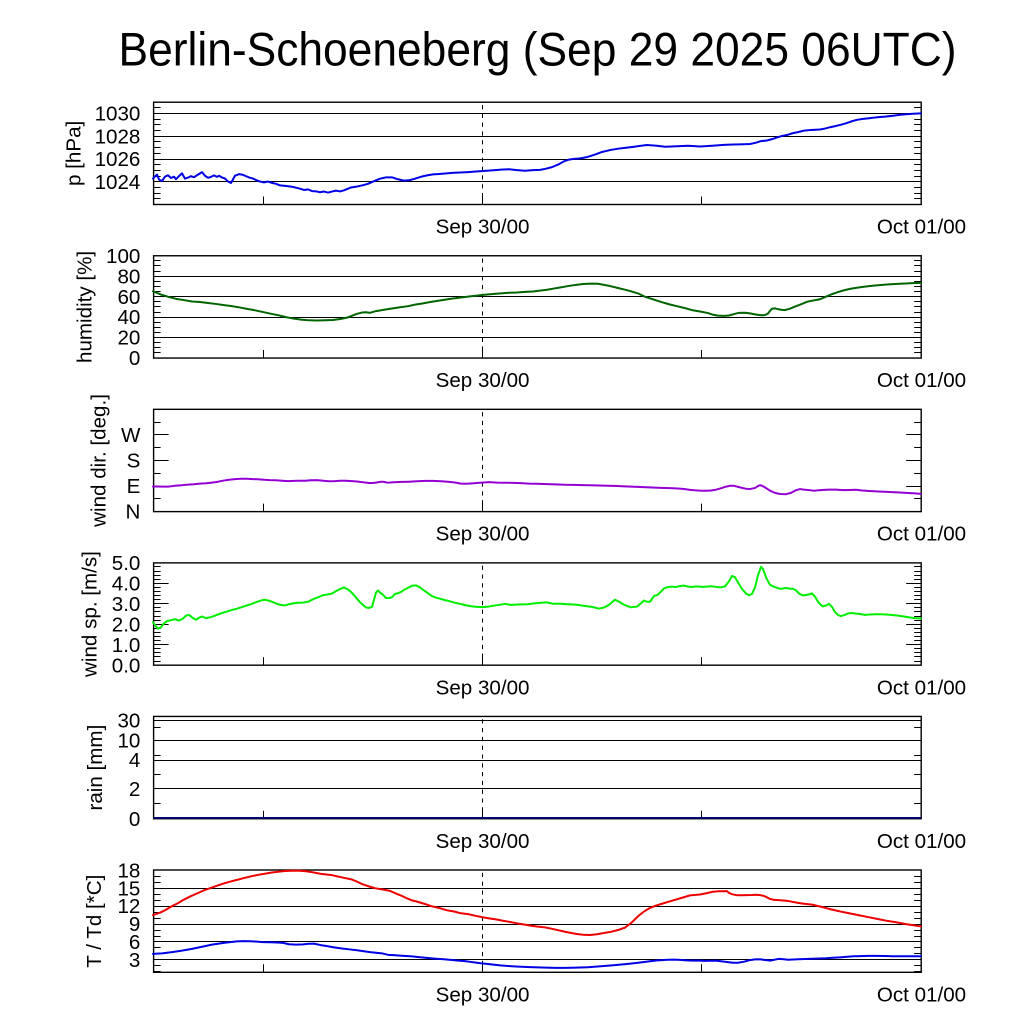  Describe the element at coordinates (134, 924) in the screenshot. I see `svg-text: 9` at that location.